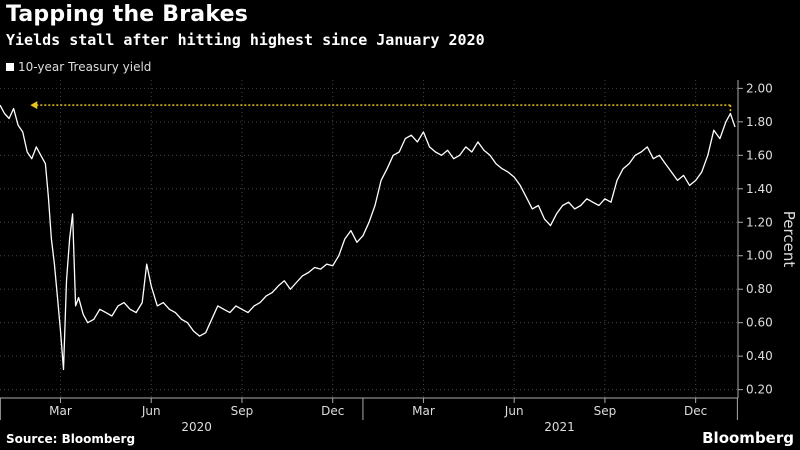 This screenshot has height=450, width=800. Describe the element at coordinates (759, 390) in the screenshot. I see `y-tick-label: 0.20` at that location.